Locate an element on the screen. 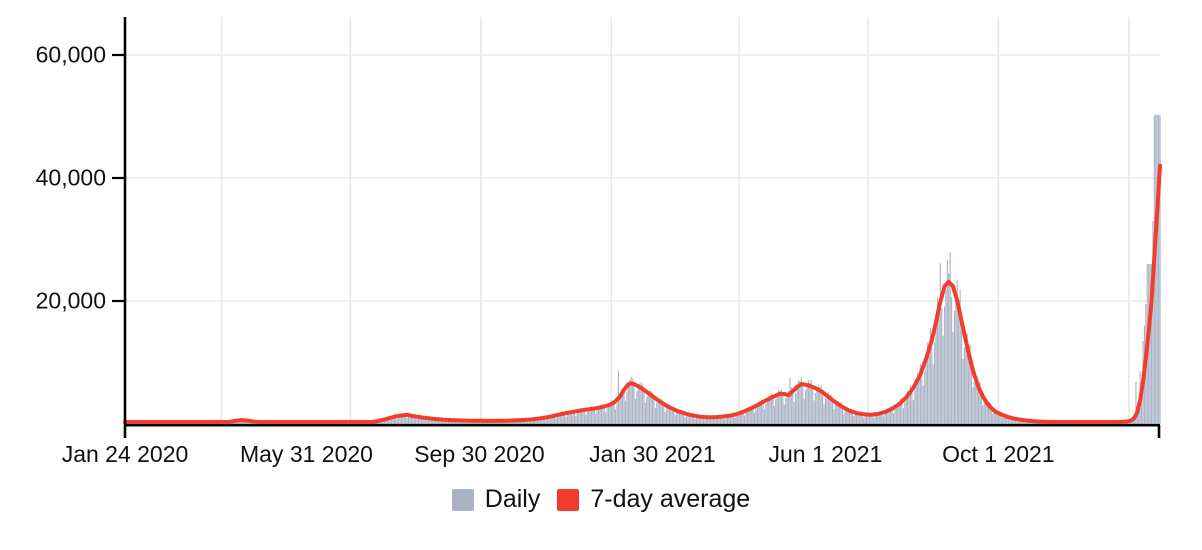 This screenshot has width=1202, height=550. y-tick-label: 20,000 is located at coordinates (70, 300).